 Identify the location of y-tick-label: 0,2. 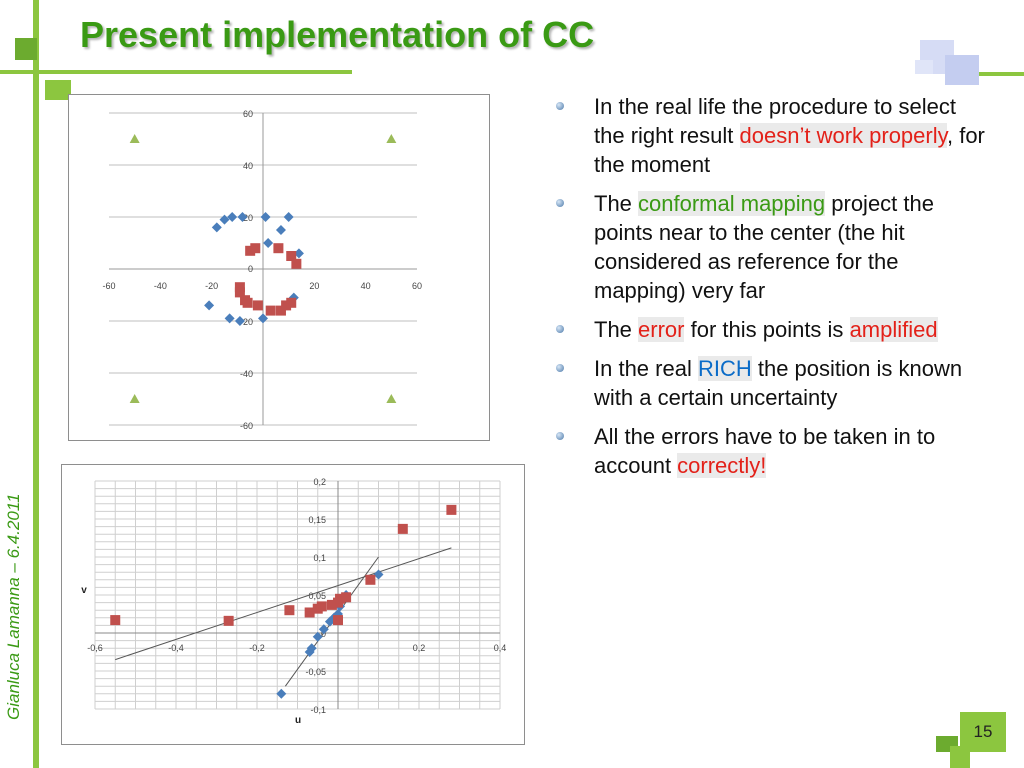
(319, 482).